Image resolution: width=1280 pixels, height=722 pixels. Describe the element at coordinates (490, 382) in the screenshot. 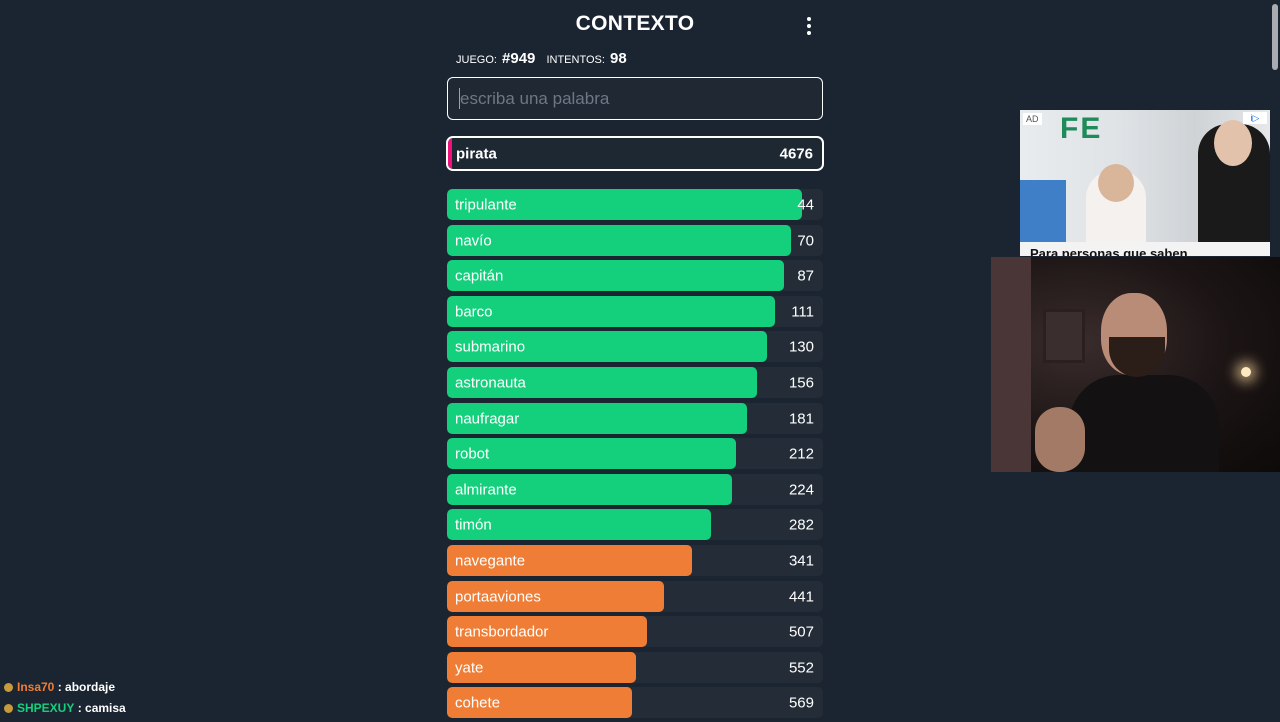

I see `guess-word: astronauta` at that location.